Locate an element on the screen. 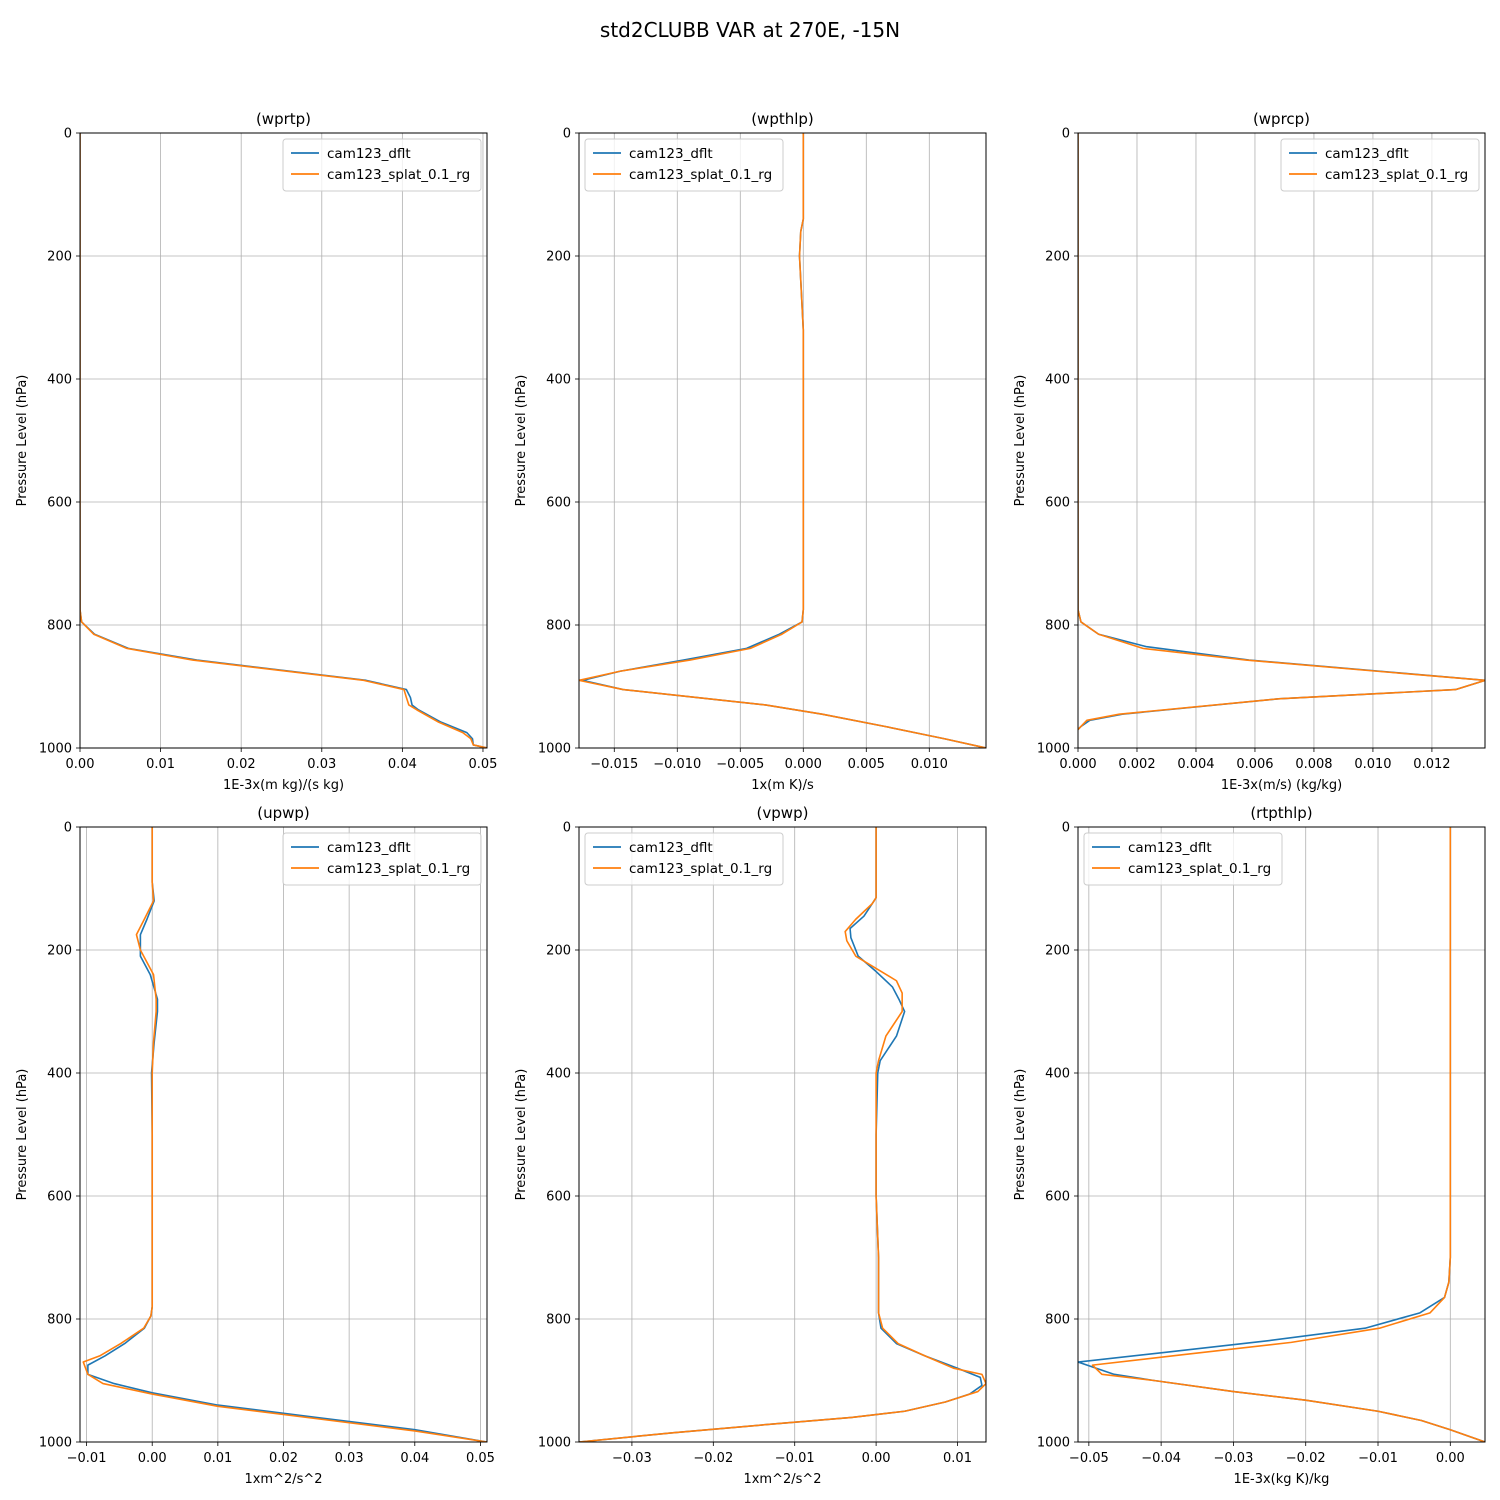 The height and width of the screenshot is (1500, 1500). x-tick-label: 0.005 is located at coordinates (866, 764).